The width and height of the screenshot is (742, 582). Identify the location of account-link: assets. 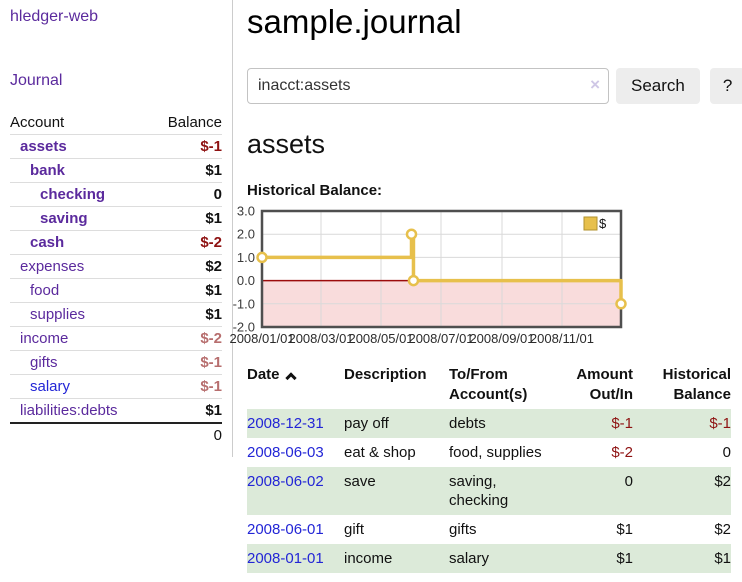
(43, 146).